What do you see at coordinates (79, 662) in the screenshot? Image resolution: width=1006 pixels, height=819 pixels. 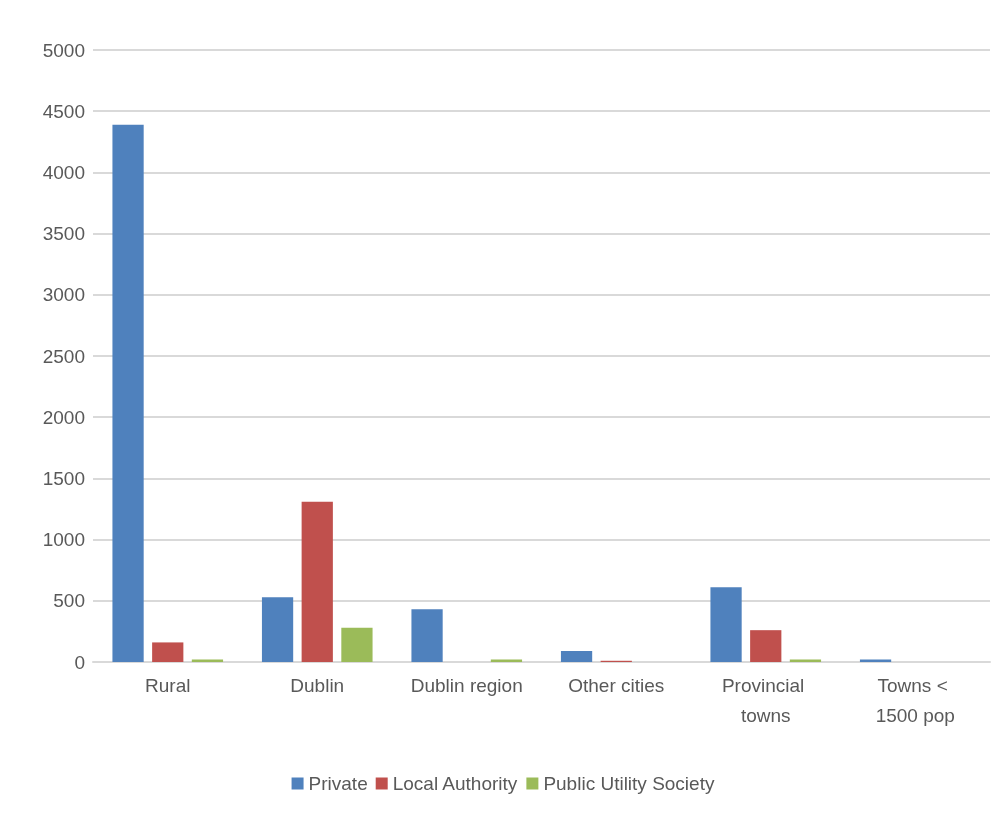 I see `y-tick-label: 0` at bounding box center [79, 662].